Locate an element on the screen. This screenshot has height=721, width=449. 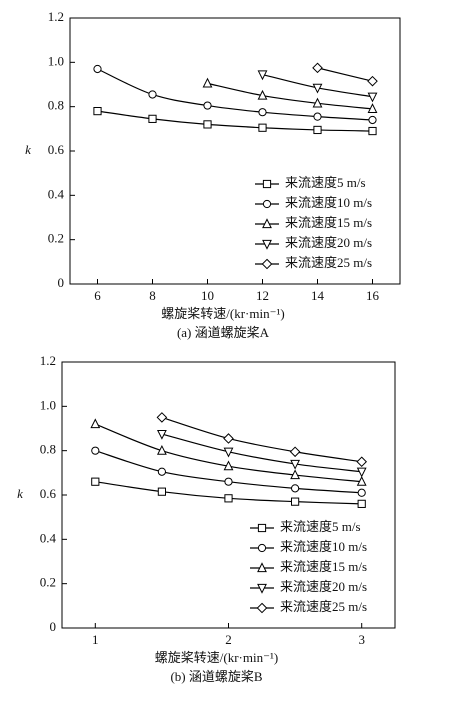
x-tick-label: 6 is located at coordinates (97, 295).